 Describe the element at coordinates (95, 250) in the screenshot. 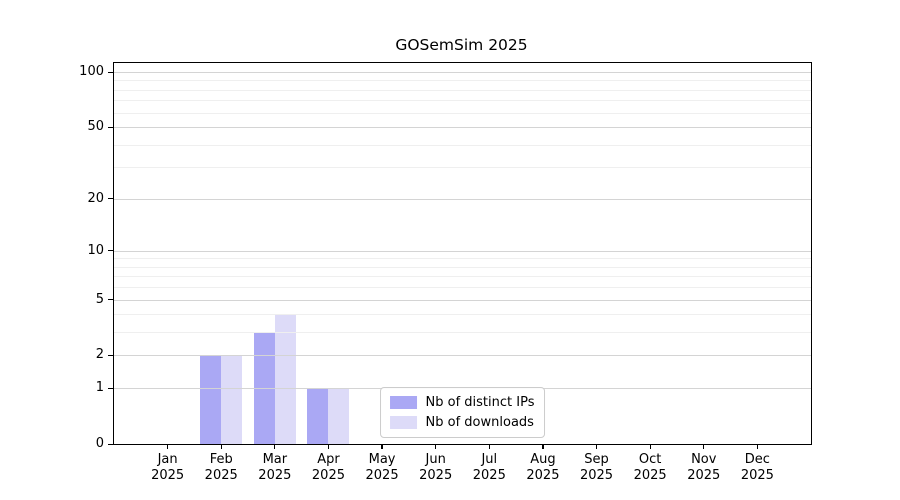

I see `y-axis-tick-label: 10` at that location.